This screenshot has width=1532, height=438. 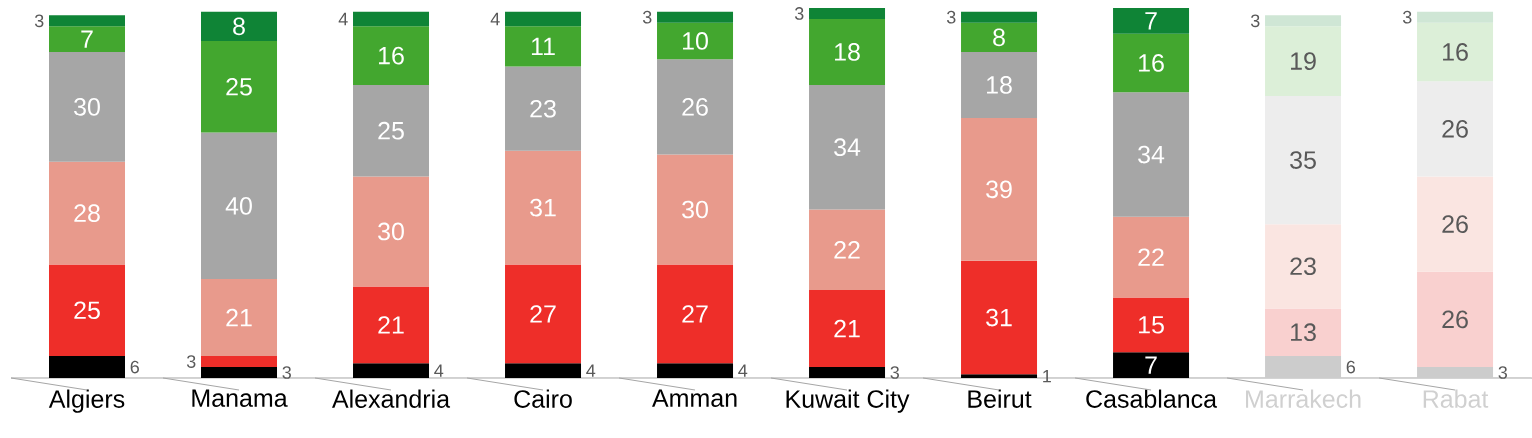 What do you see at coordinates (240, 398) in the screenshot?
I see `x-tick-label: Manama` at bounding box center [240, 398].